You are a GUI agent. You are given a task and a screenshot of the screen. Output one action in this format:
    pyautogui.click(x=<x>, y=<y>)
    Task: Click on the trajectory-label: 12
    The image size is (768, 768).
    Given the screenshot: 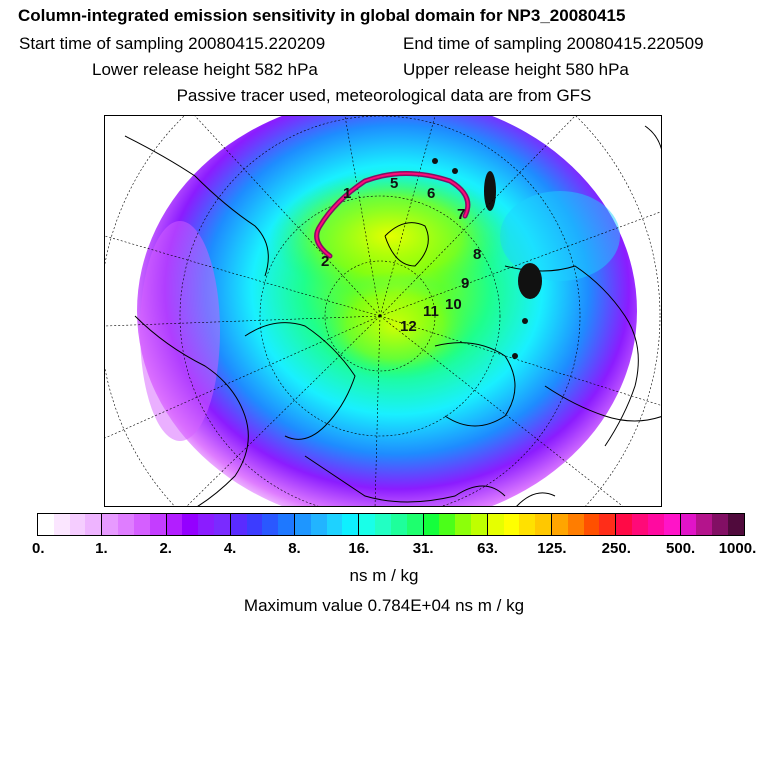 What is the action you would take?
    pyautogui.click(x=408, y=326)
    